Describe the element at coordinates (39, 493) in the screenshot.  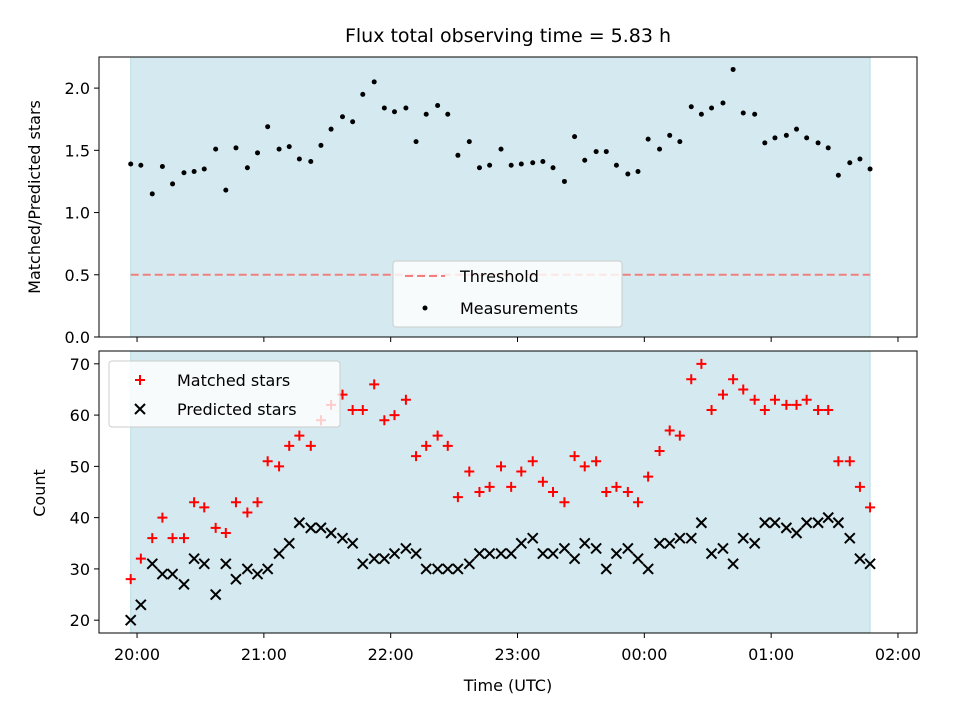
I see `count-panel-y-axis-label: Count` at that location.